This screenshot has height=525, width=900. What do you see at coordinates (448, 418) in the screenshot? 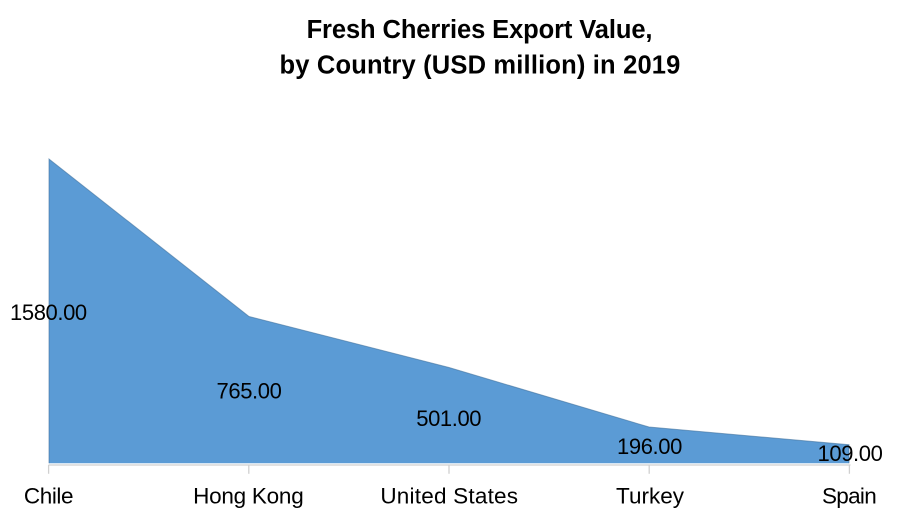
I see `svg-text: 501.00` at bounding box center [448, 418].